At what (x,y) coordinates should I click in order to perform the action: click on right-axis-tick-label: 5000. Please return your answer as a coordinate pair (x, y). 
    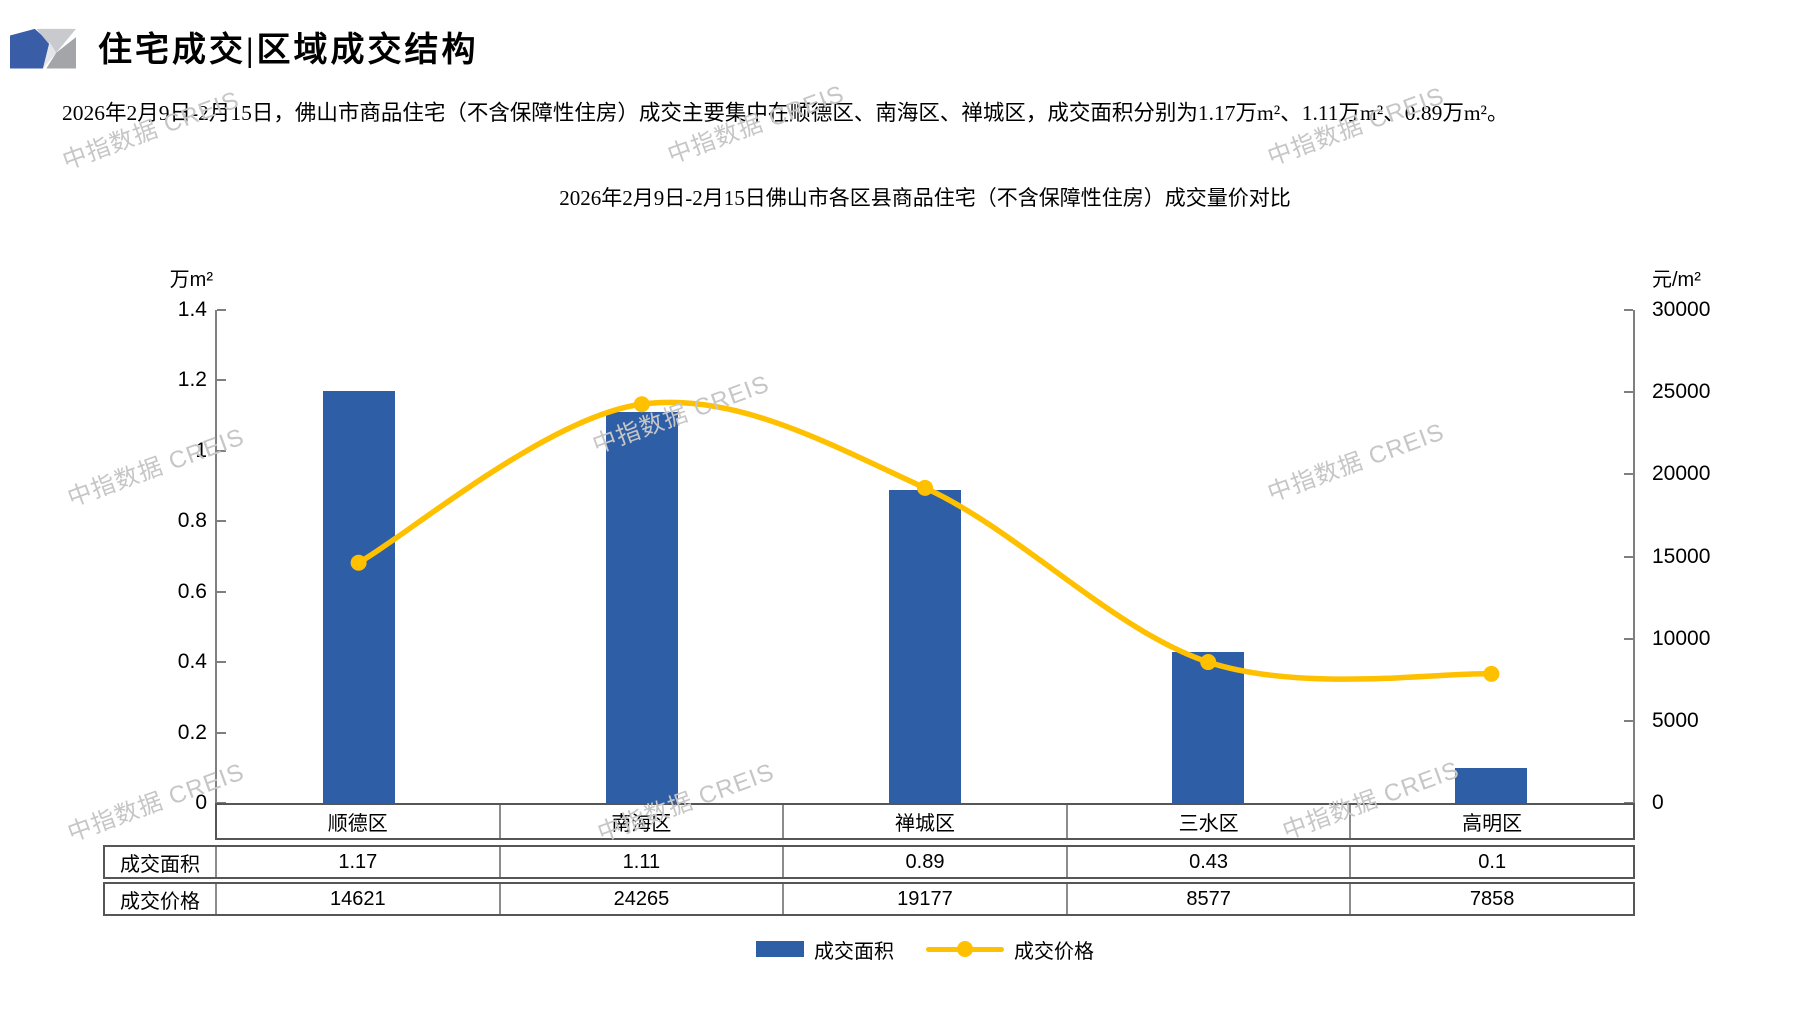
    Looking at the image, I should click on (1675, 720).